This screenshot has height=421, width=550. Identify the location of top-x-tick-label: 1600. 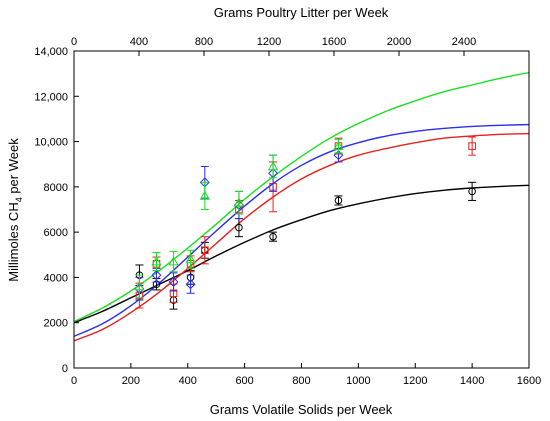
(334, 42).